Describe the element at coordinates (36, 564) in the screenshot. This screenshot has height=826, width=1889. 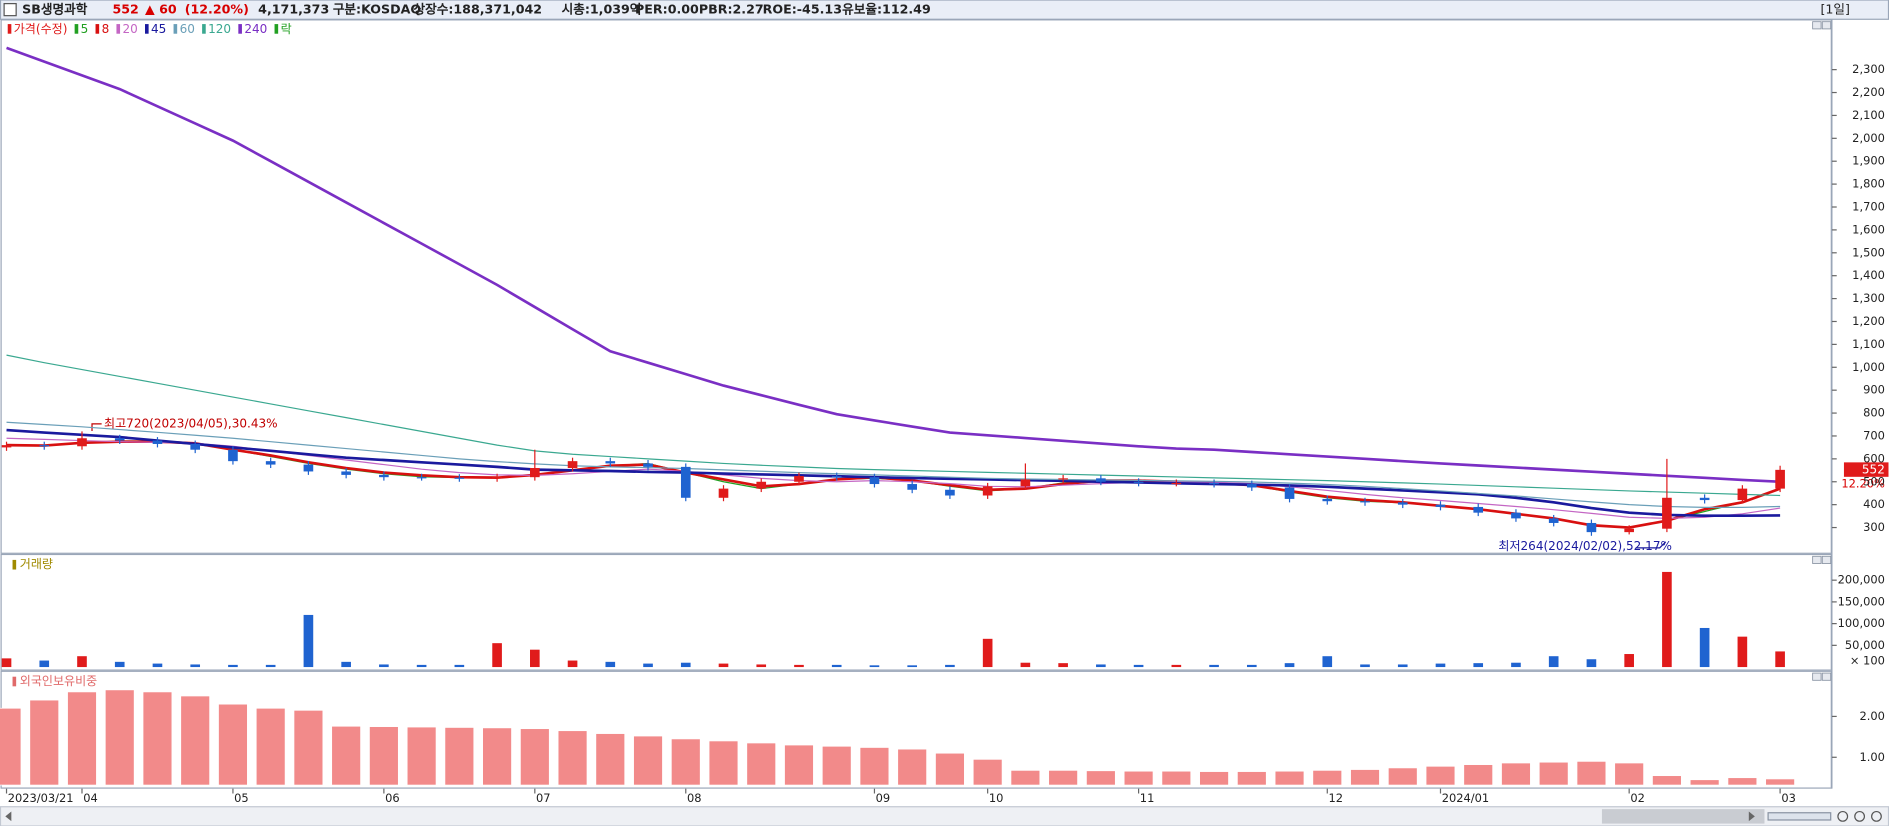
I see `volume-title: 거래량` at that location.